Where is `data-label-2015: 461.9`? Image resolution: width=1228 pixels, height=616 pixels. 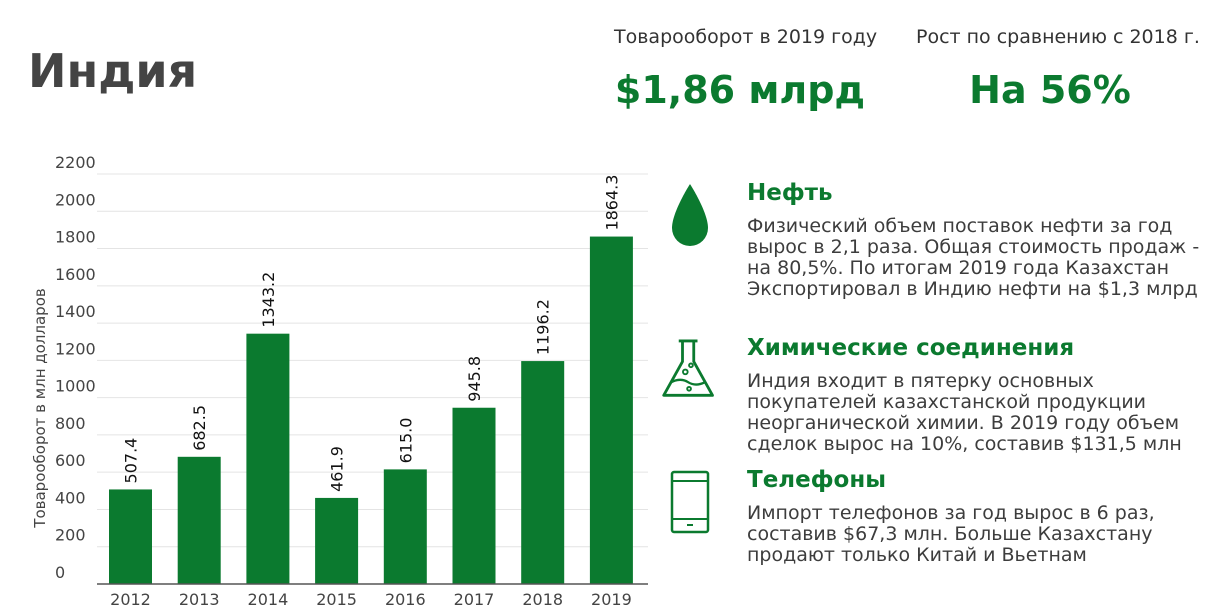
data-label-2015: 461.9 is located at coordinates (337, 469).